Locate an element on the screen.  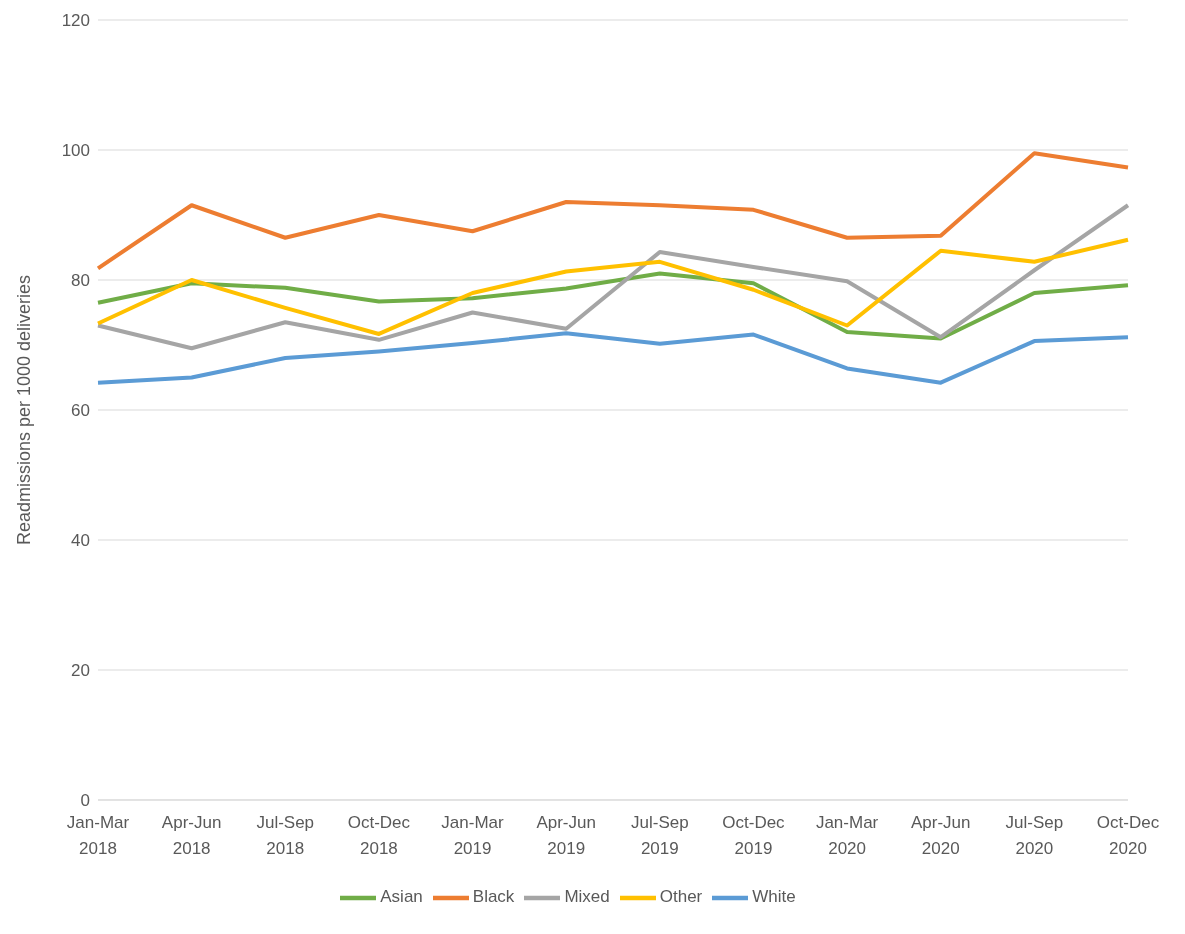
y-tick-label: 20 is located at coordinates (80, 671).